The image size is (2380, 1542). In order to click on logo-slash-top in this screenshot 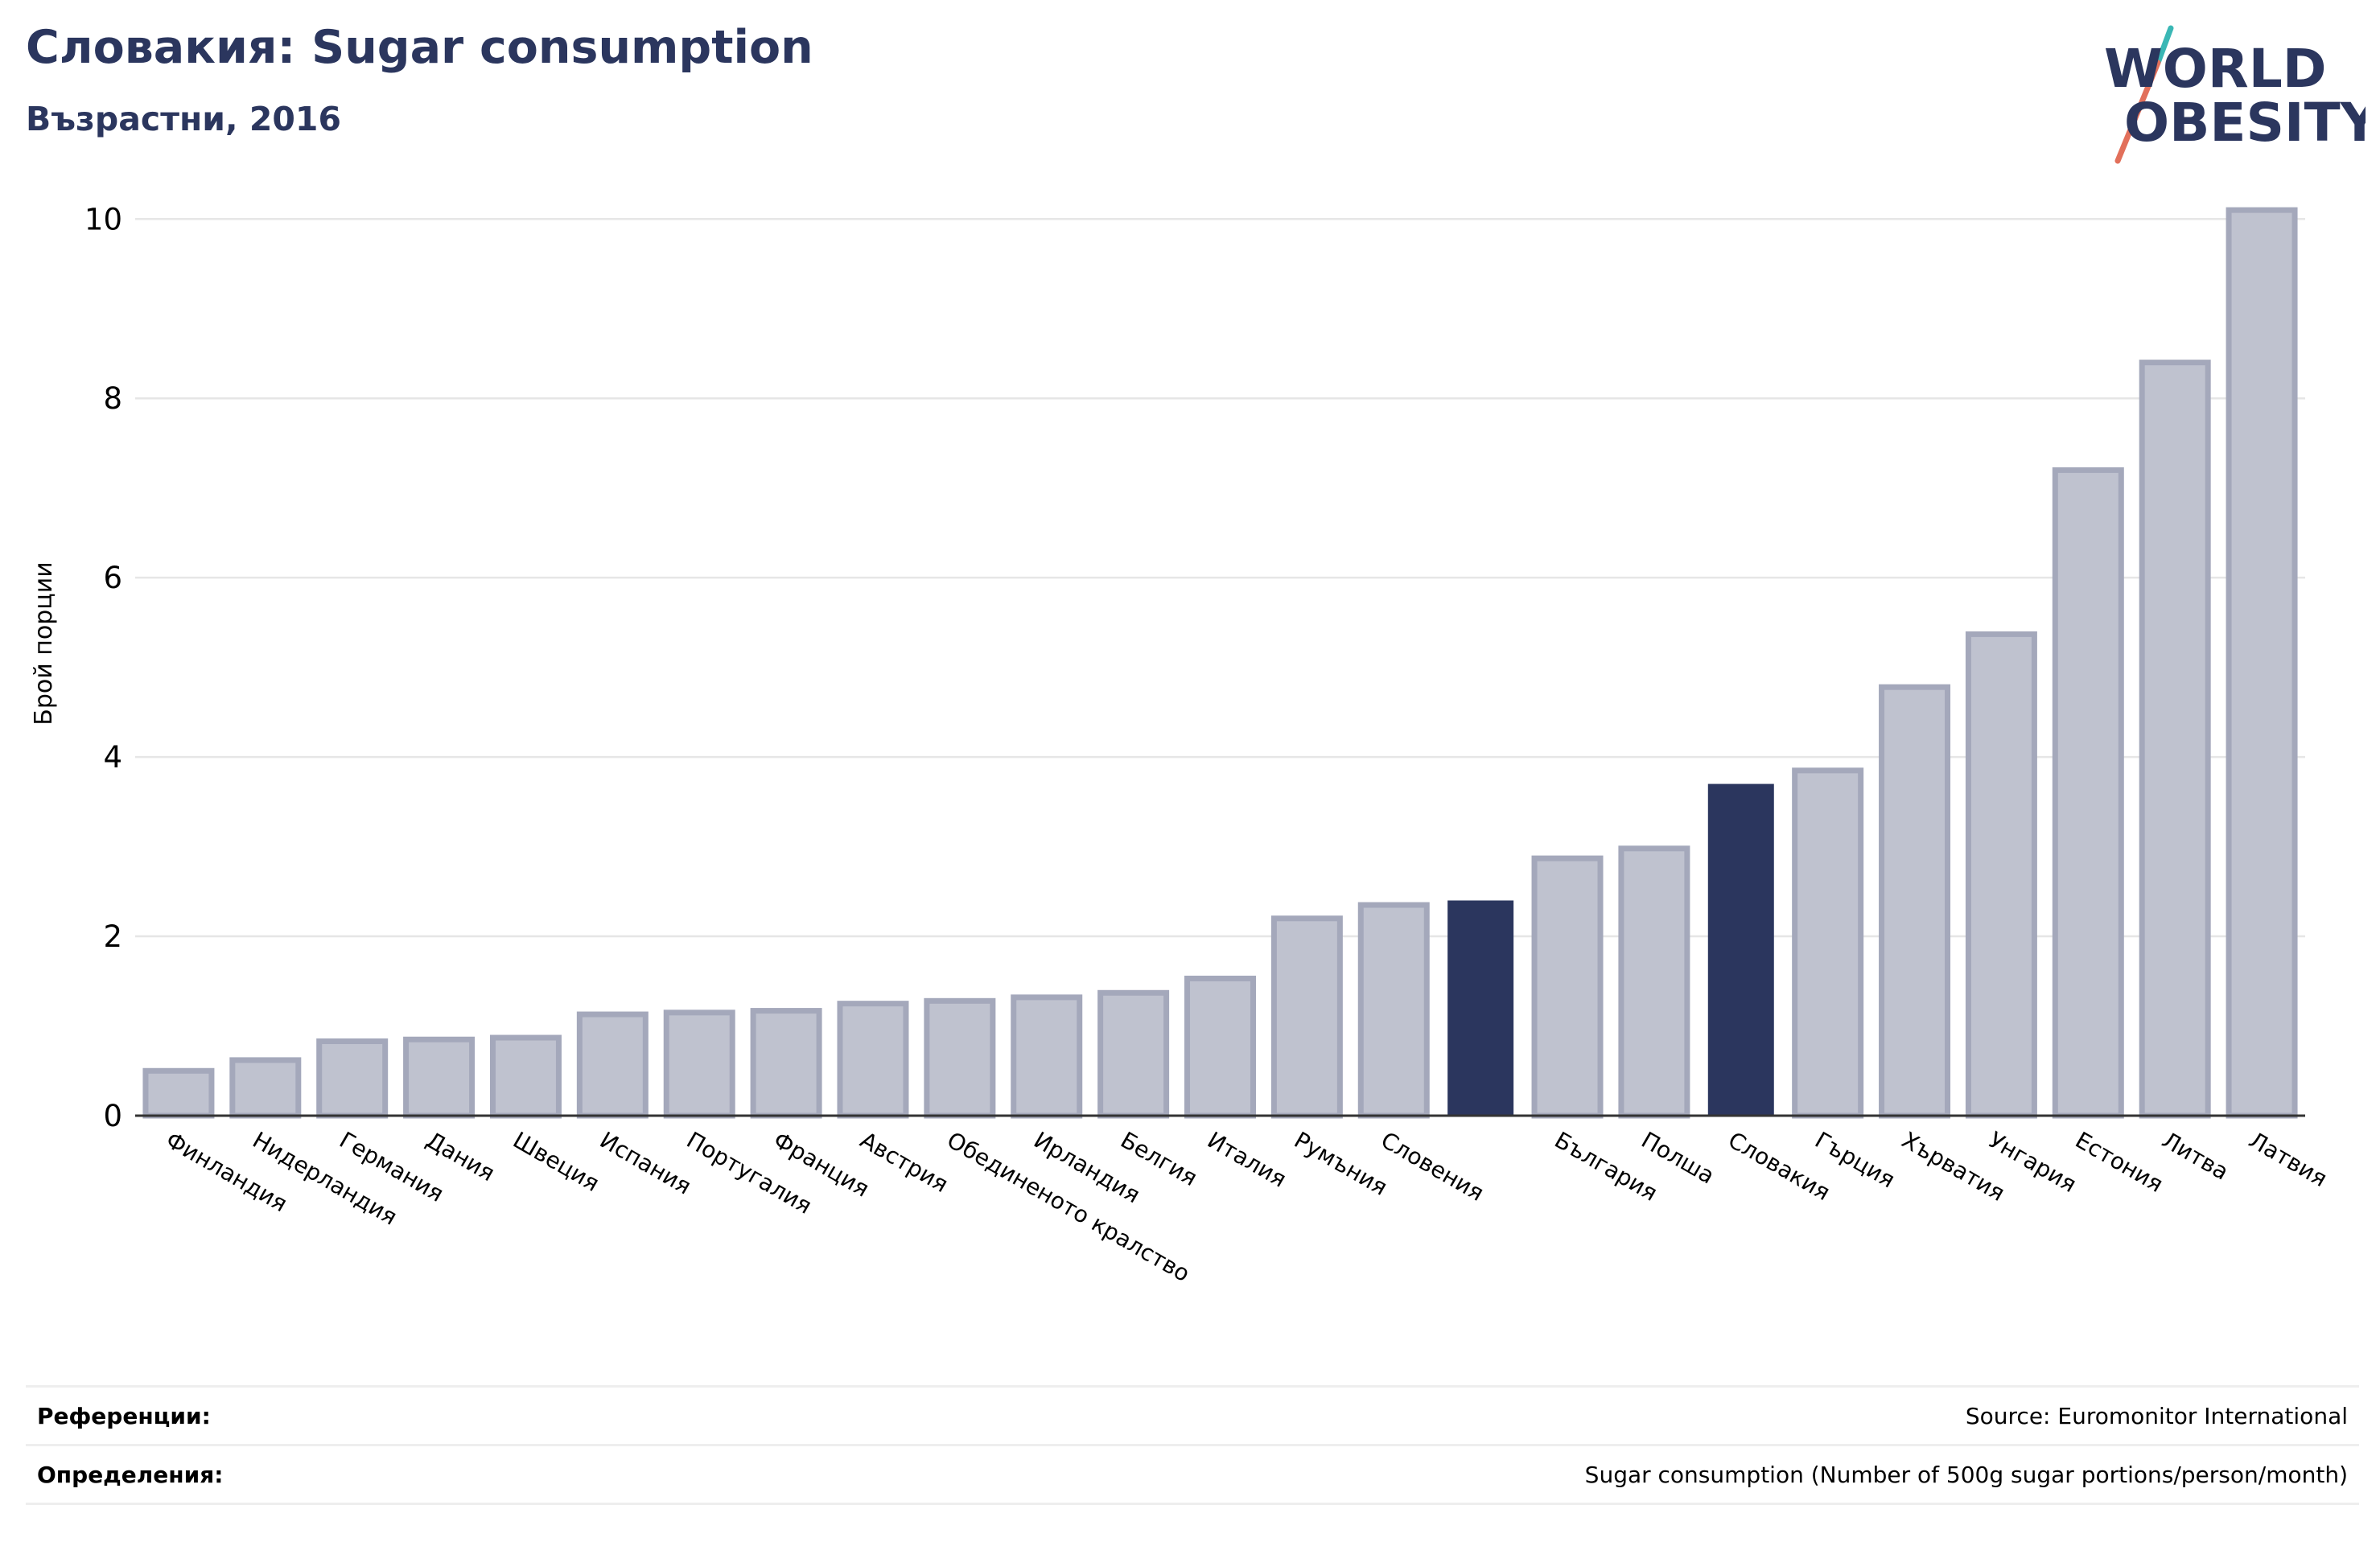, I will do `click(2164, 45)`.